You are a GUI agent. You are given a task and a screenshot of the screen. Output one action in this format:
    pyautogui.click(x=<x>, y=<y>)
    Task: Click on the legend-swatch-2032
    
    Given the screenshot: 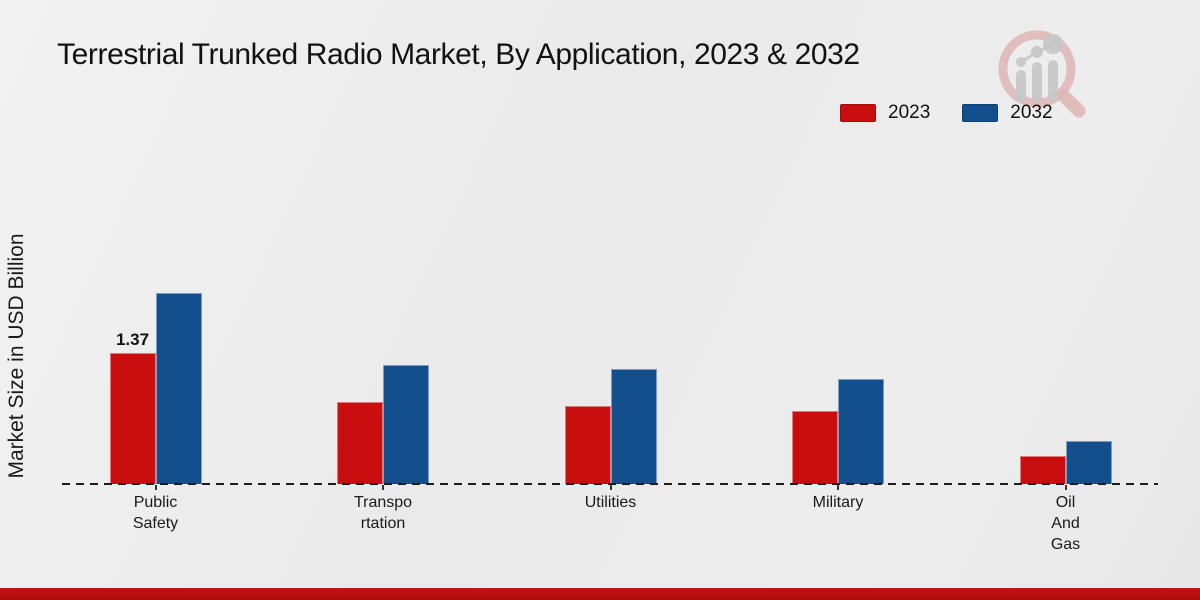 What is the action you would take?
    pyautogui.click(x=980, y=113)
    